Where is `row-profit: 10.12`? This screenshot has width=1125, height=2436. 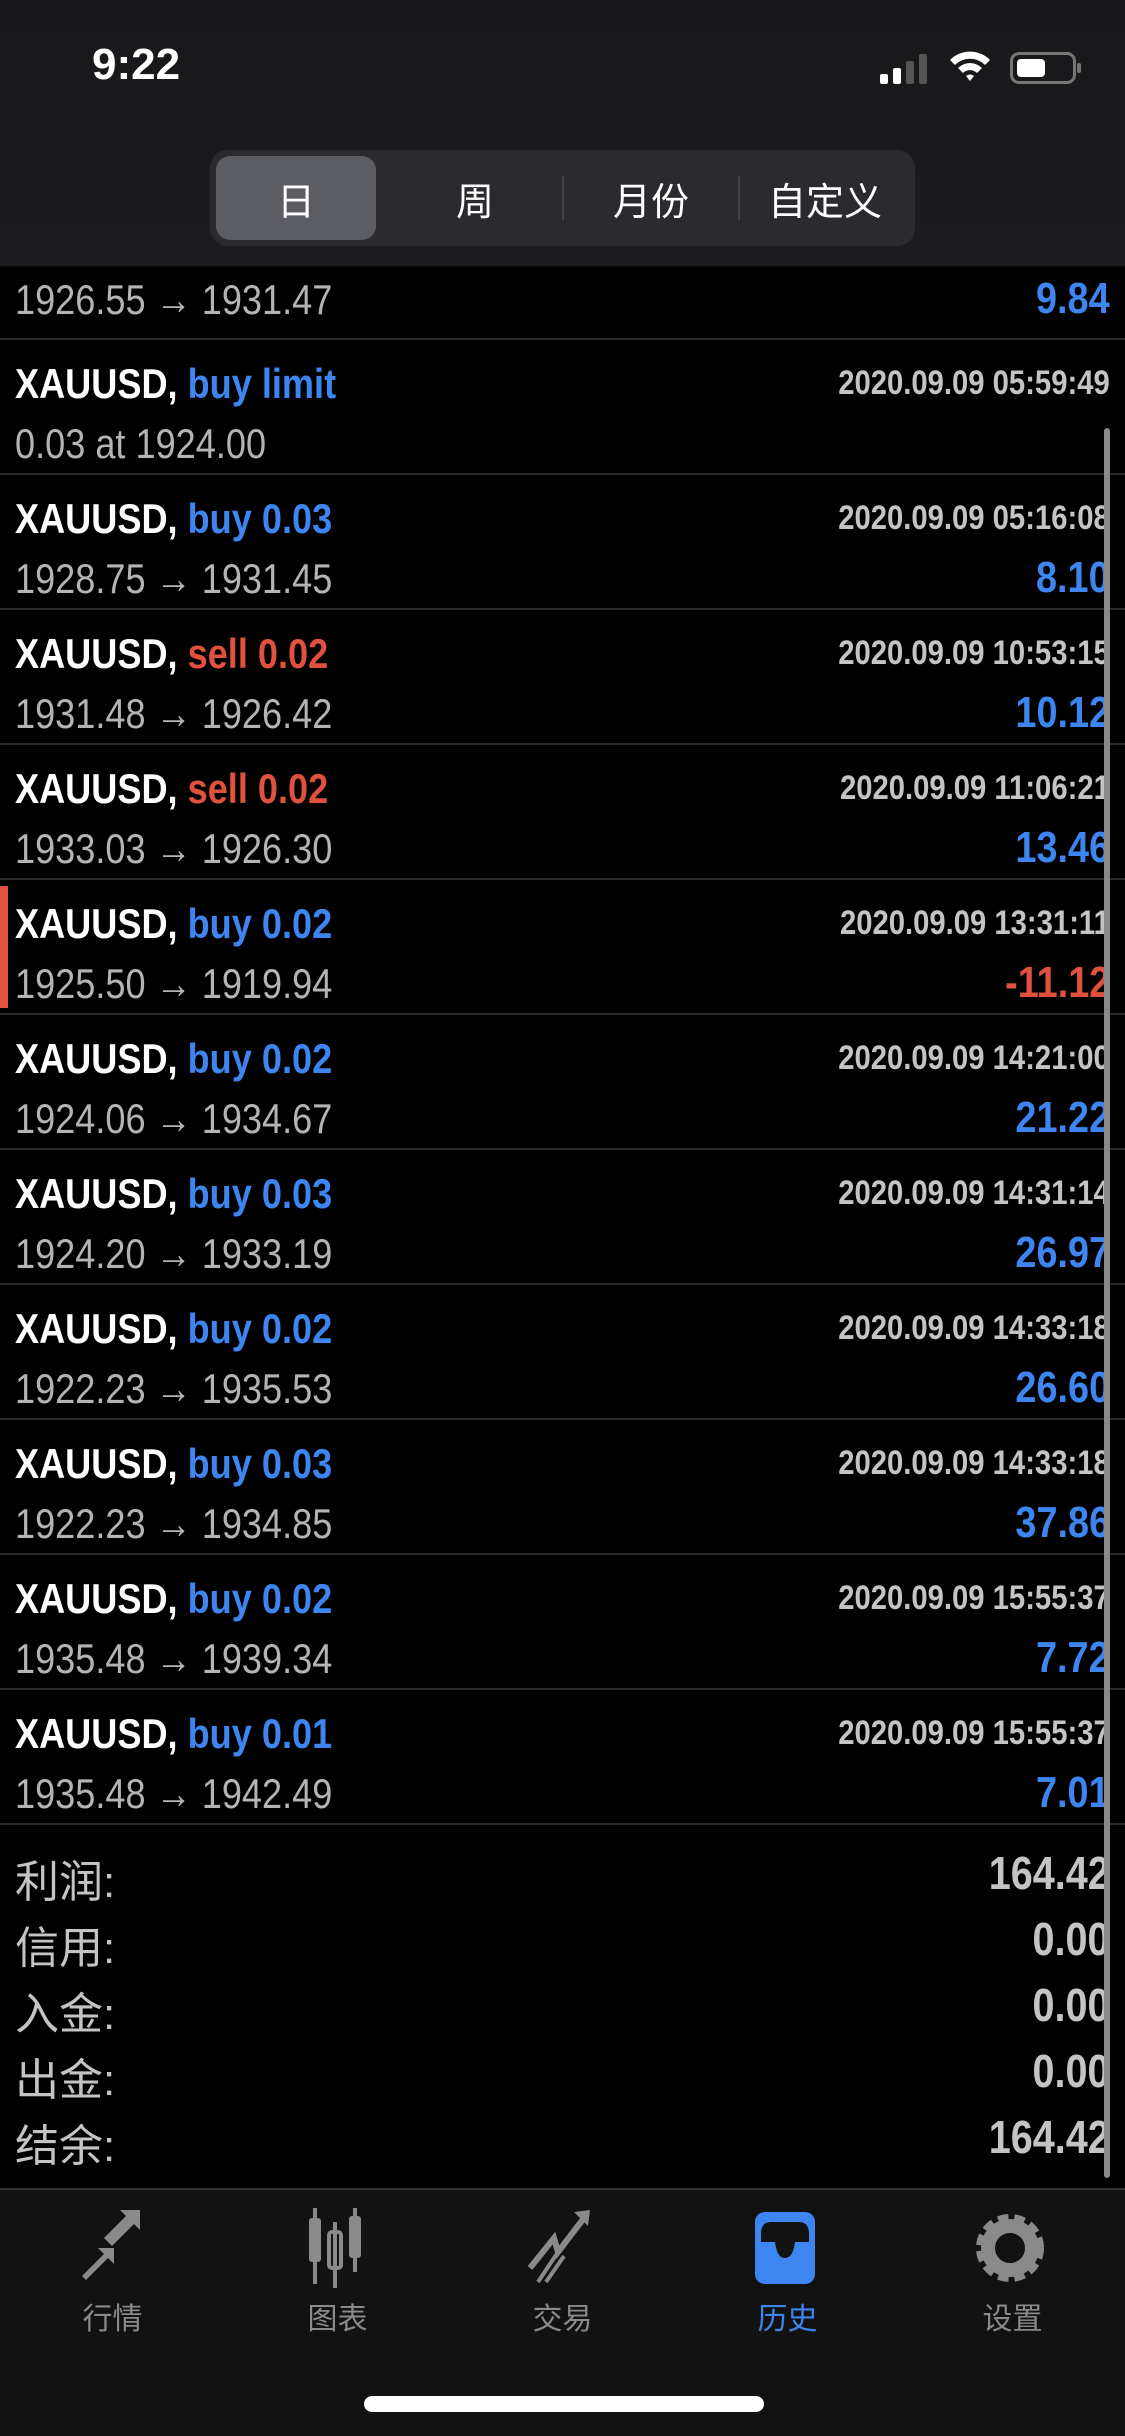
row-profit: 10.12 is located at coordinates (1062, 712).